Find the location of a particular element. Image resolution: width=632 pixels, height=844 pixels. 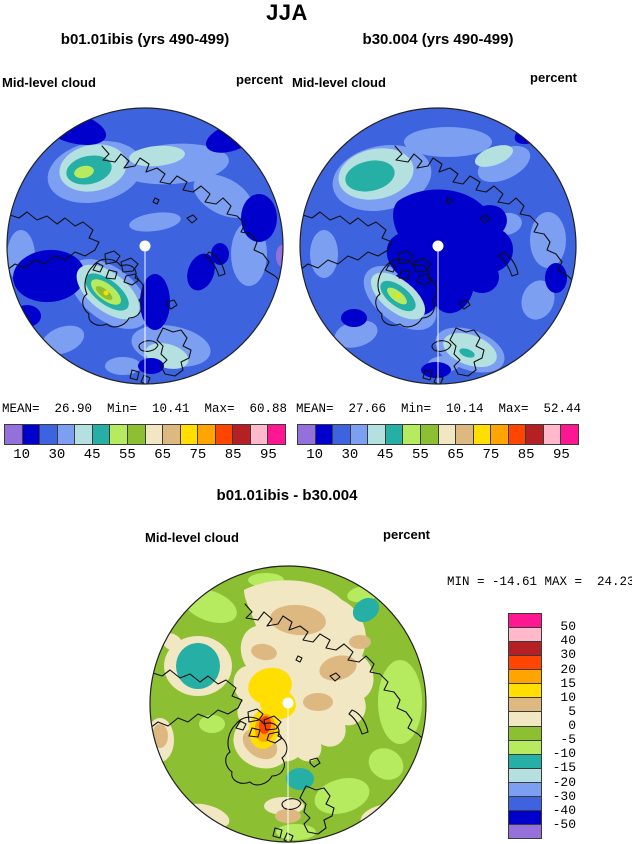

map1-greenland-cloud-maximum is located at coordinates (108, 292).